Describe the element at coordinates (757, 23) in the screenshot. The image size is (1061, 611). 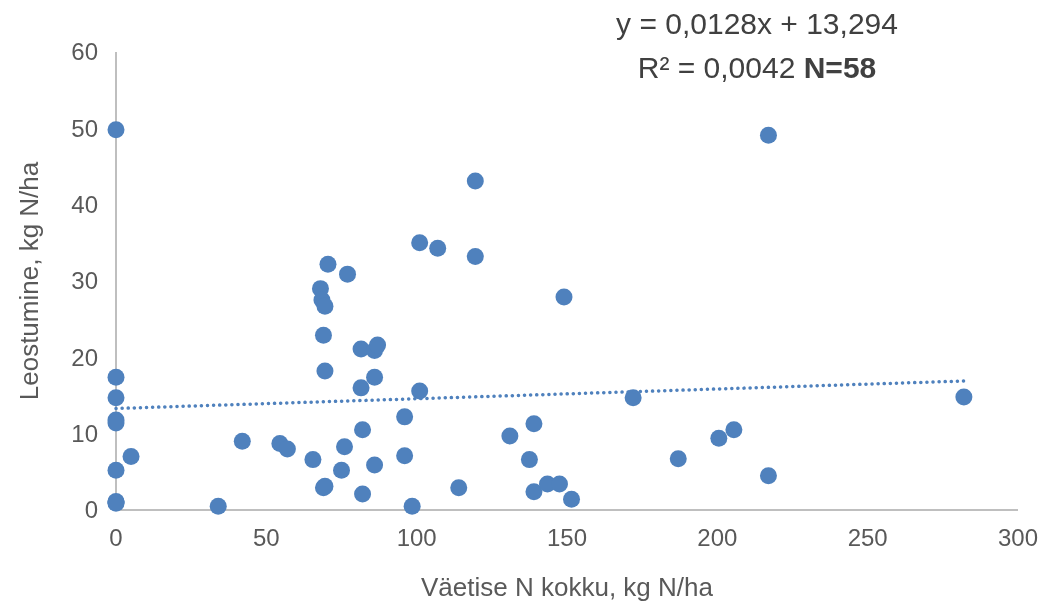
I see `text: y = 0,0128x + 13,294` at that location.